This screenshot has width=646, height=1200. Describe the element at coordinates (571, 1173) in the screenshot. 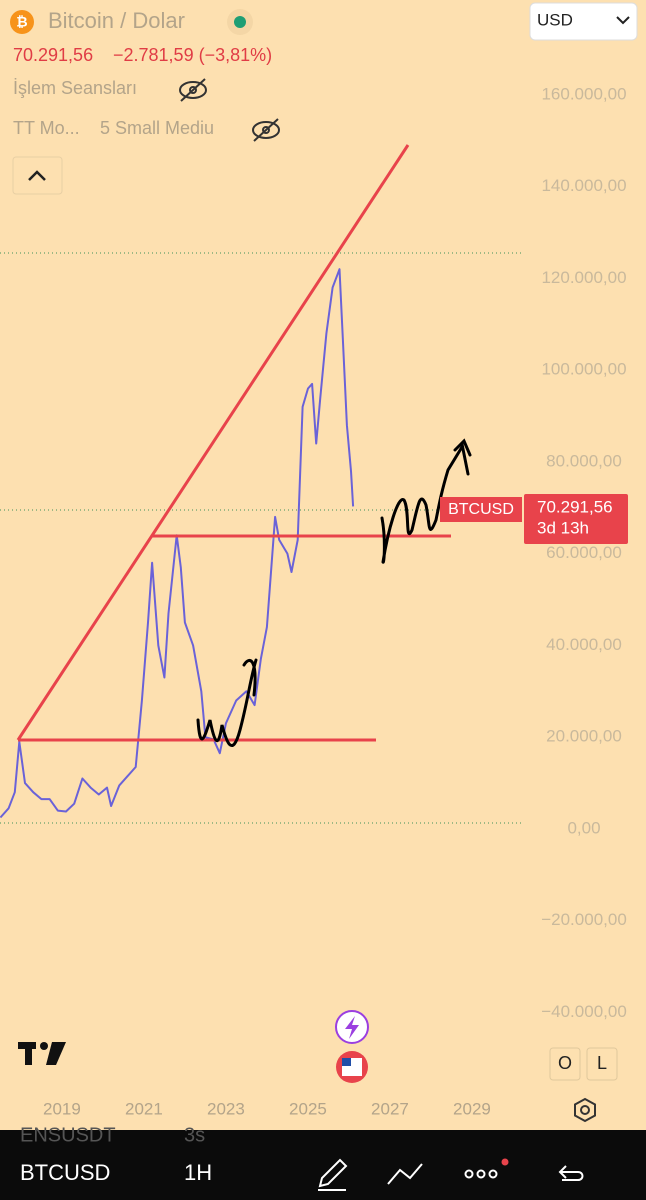

I see `undo-button` at that location.